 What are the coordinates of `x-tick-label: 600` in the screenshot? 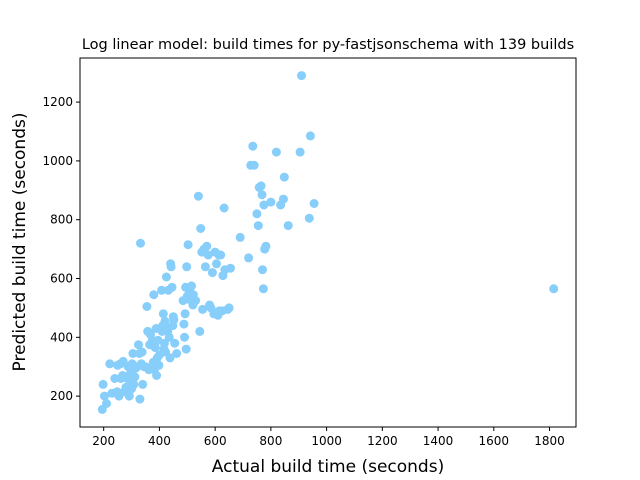 It's located at (215, 441).